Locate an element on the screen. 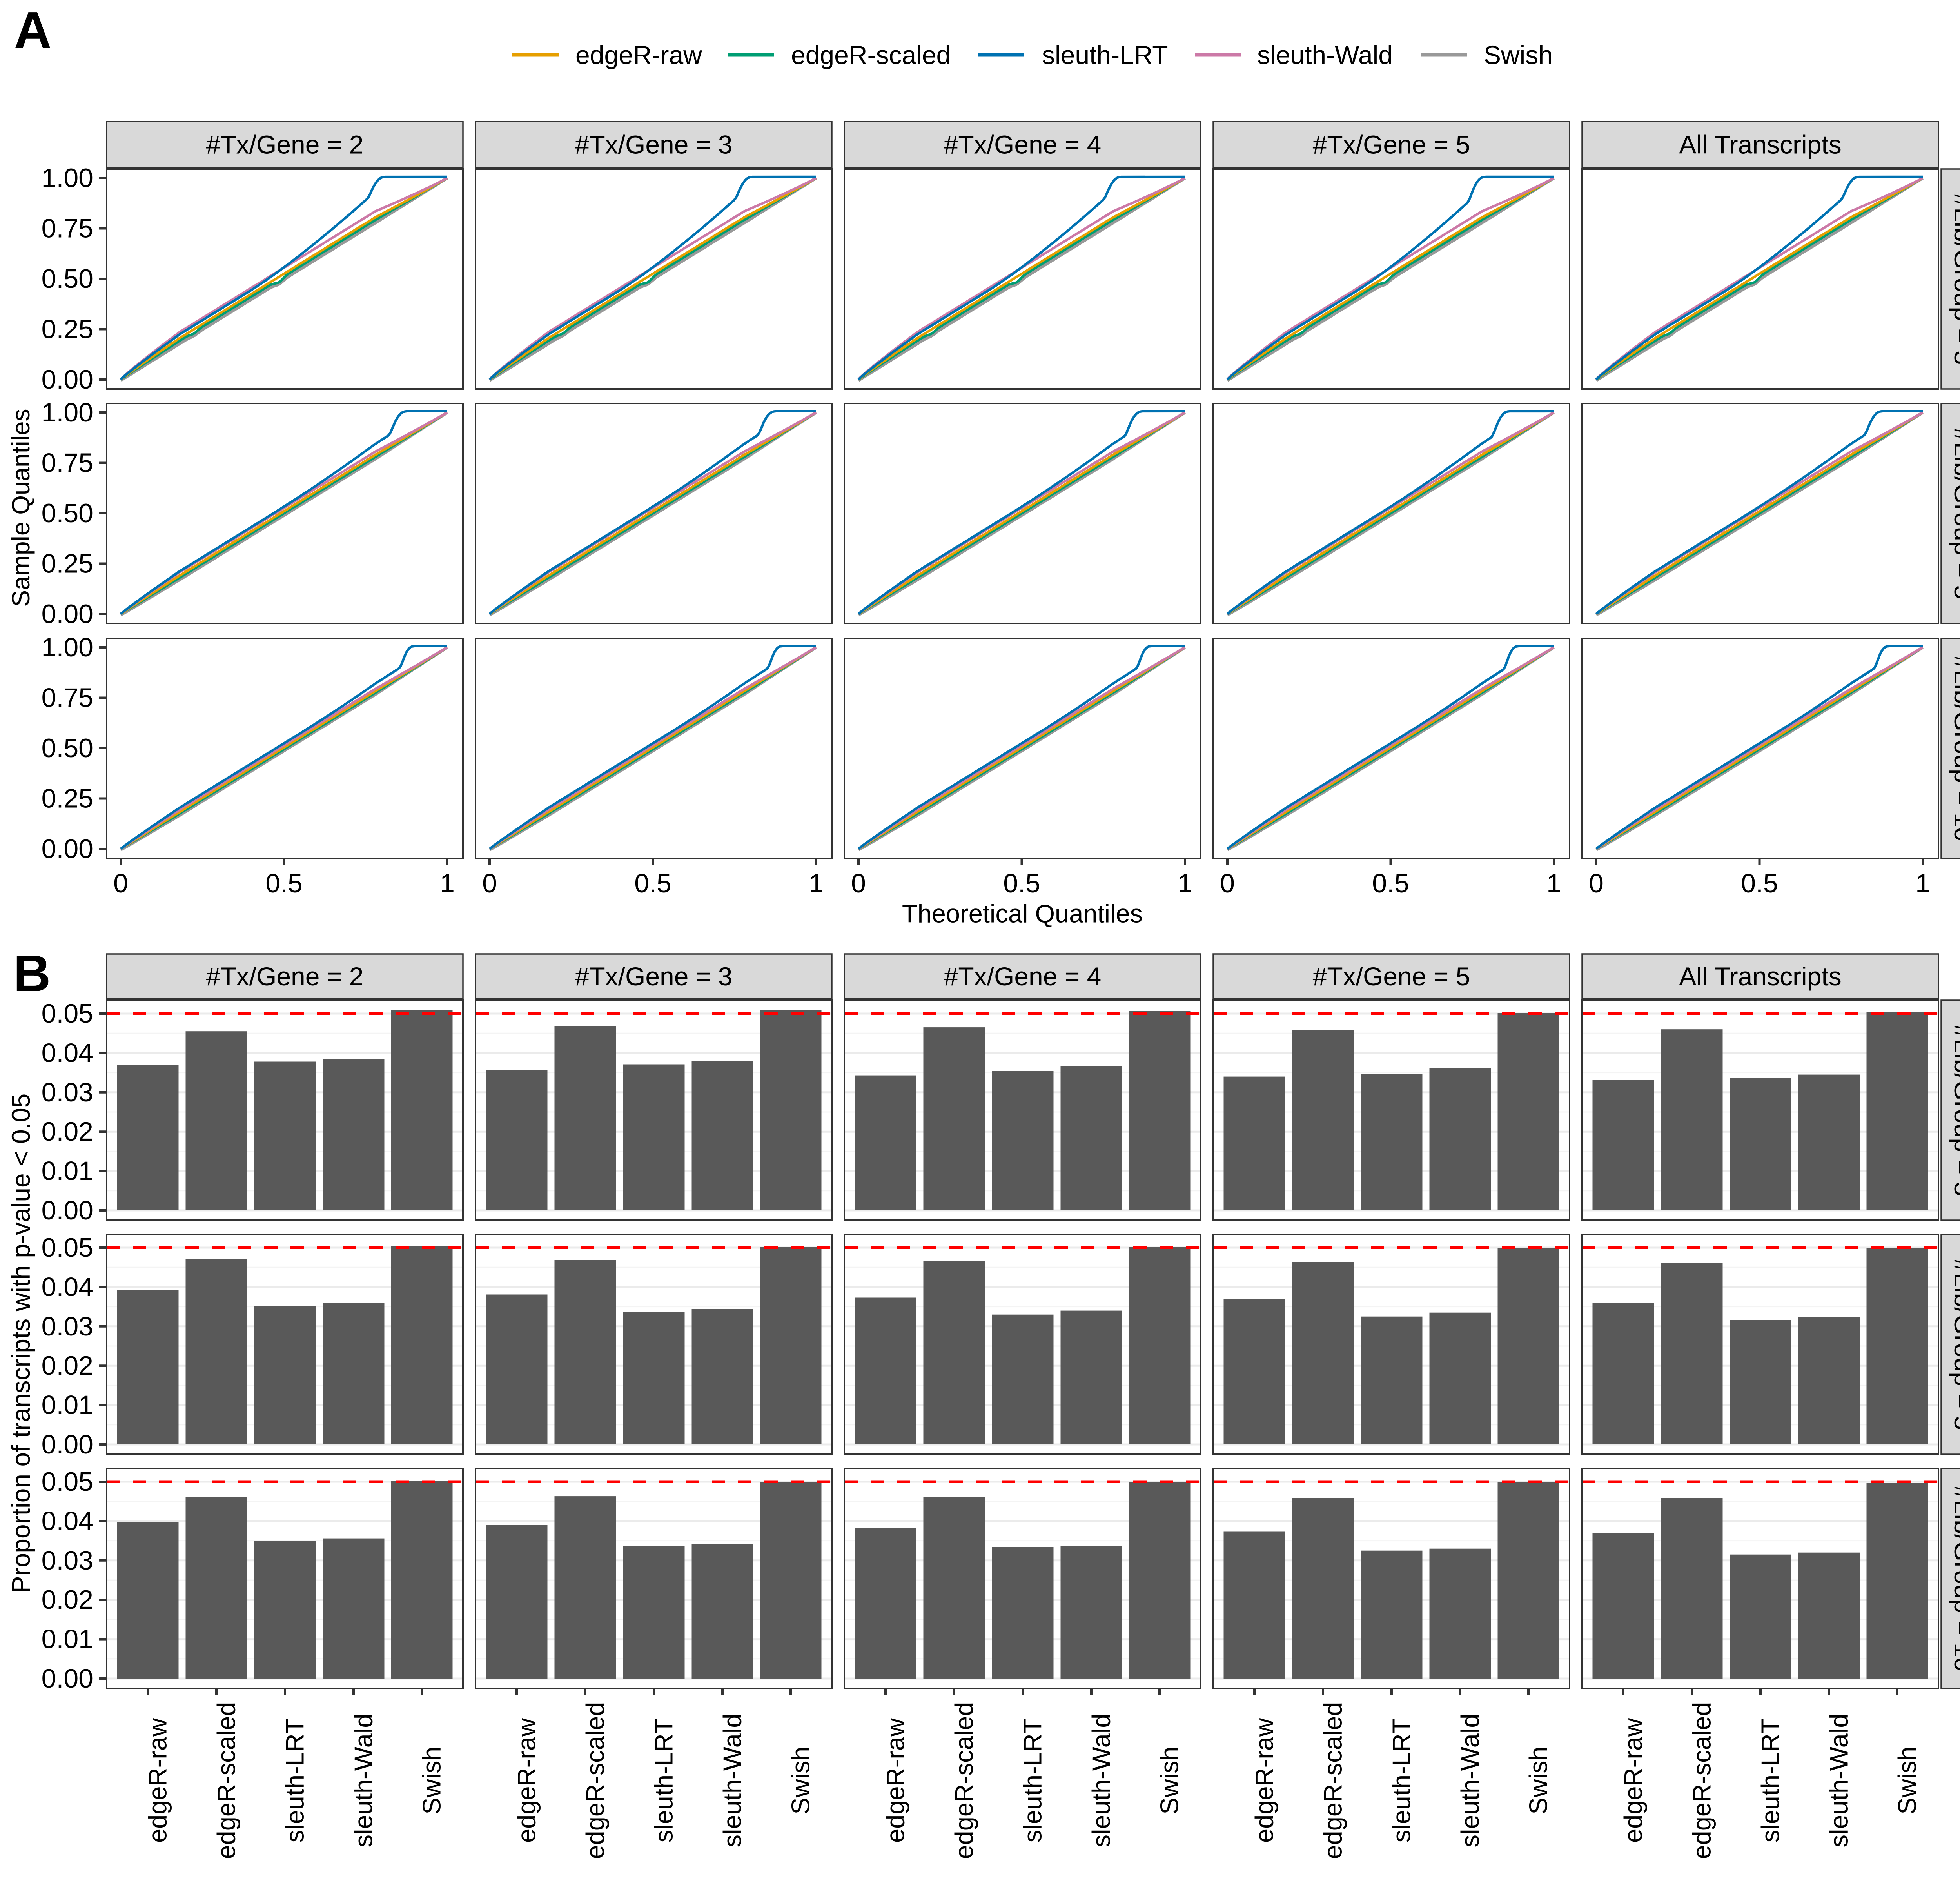 Image resolution: width=1960 pixels, height=1884 pixels. svg-text: Theoretical Quantiles is located at coordinates (1022, 913).